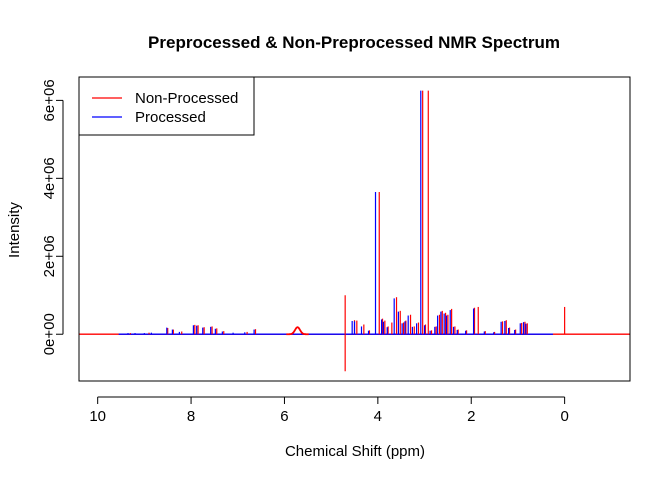 The image size is (672, 480). I want to click on spectrum-bump, so click(297, 331).